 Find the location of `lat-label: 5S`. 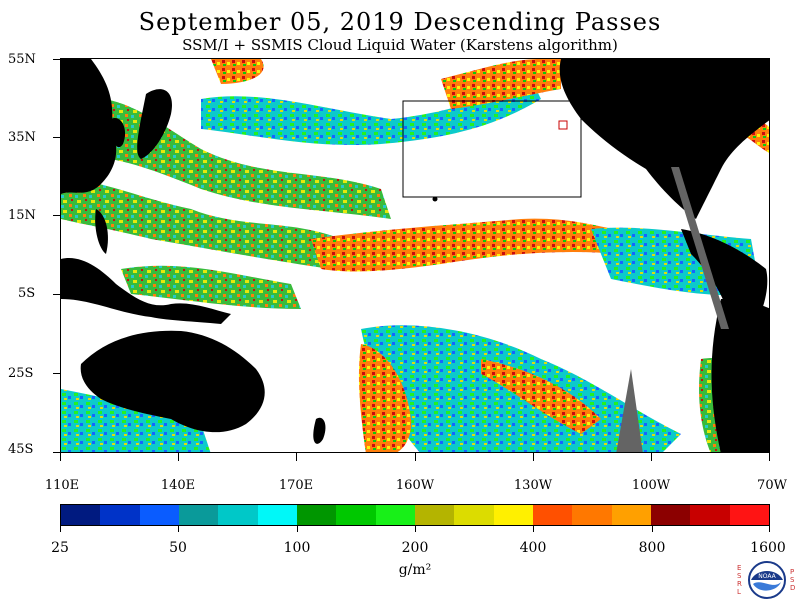

lat-label: 5S is located at coordinates (27, 293).